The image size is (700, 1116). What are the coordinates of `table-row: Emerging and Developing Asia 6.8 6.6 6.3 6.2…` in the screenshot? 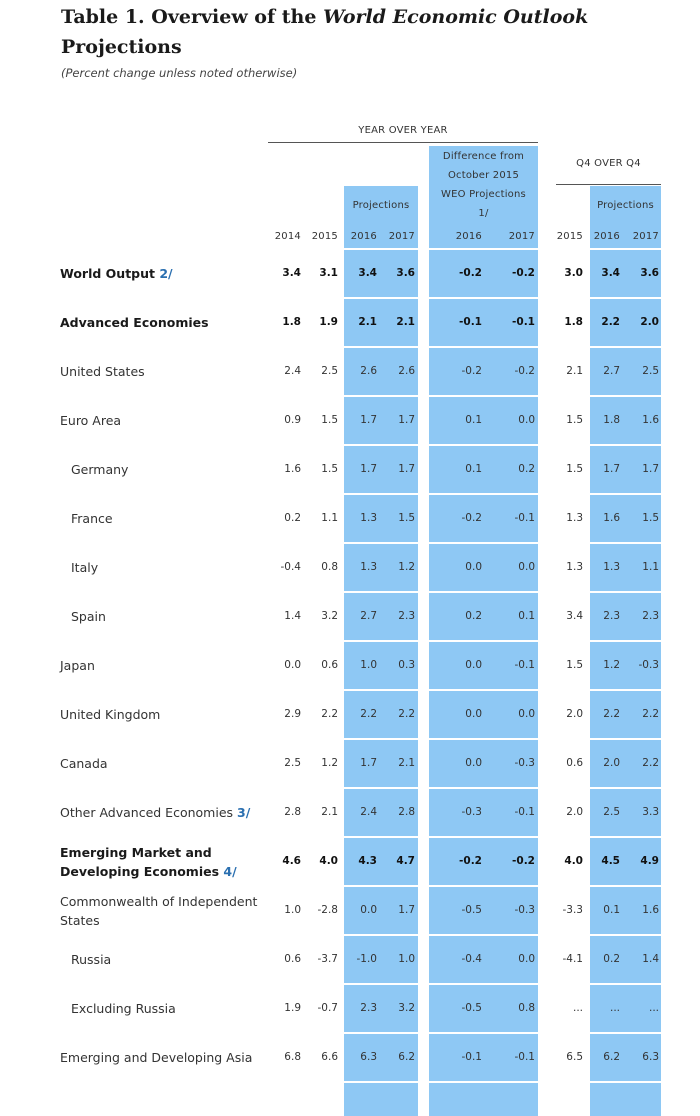 It's located at (350, 1057).